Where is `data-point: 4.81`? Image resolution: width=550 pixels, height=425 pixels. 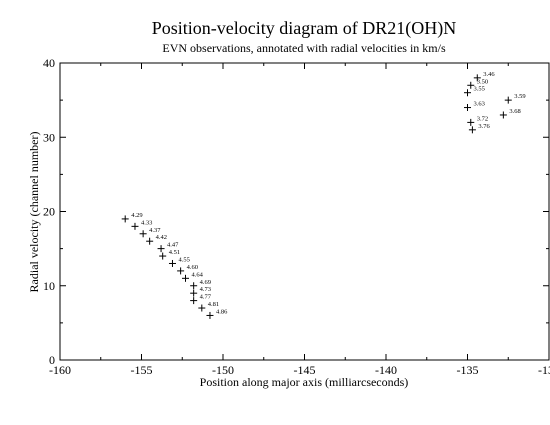
data-point: 4.81 is located at coordinates (208, 306).